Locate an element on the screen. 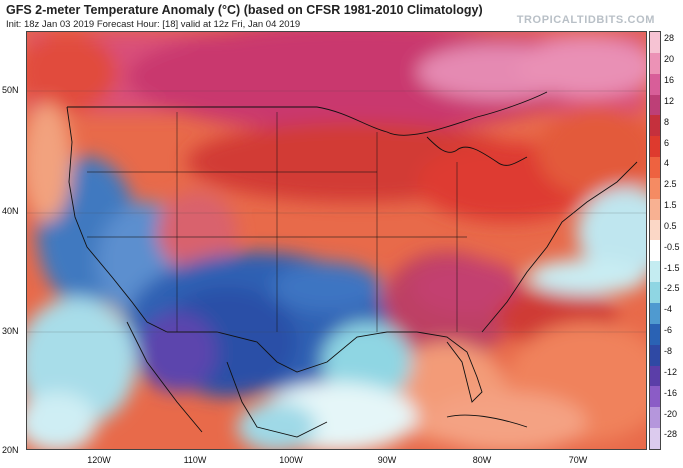  colorbar-label: 16 is located at coordinates (669, 79).